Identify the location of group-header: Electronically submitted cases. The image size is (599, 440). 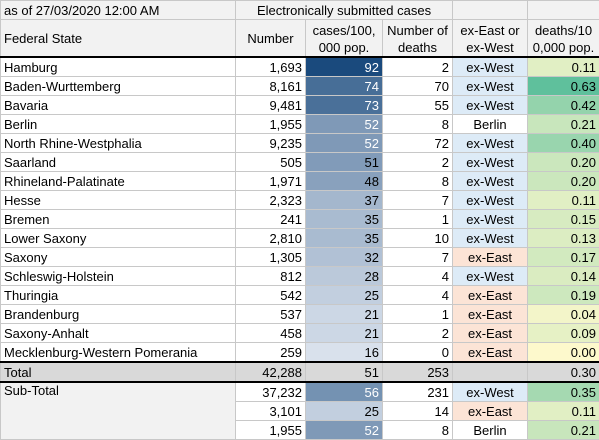
(344, 10).